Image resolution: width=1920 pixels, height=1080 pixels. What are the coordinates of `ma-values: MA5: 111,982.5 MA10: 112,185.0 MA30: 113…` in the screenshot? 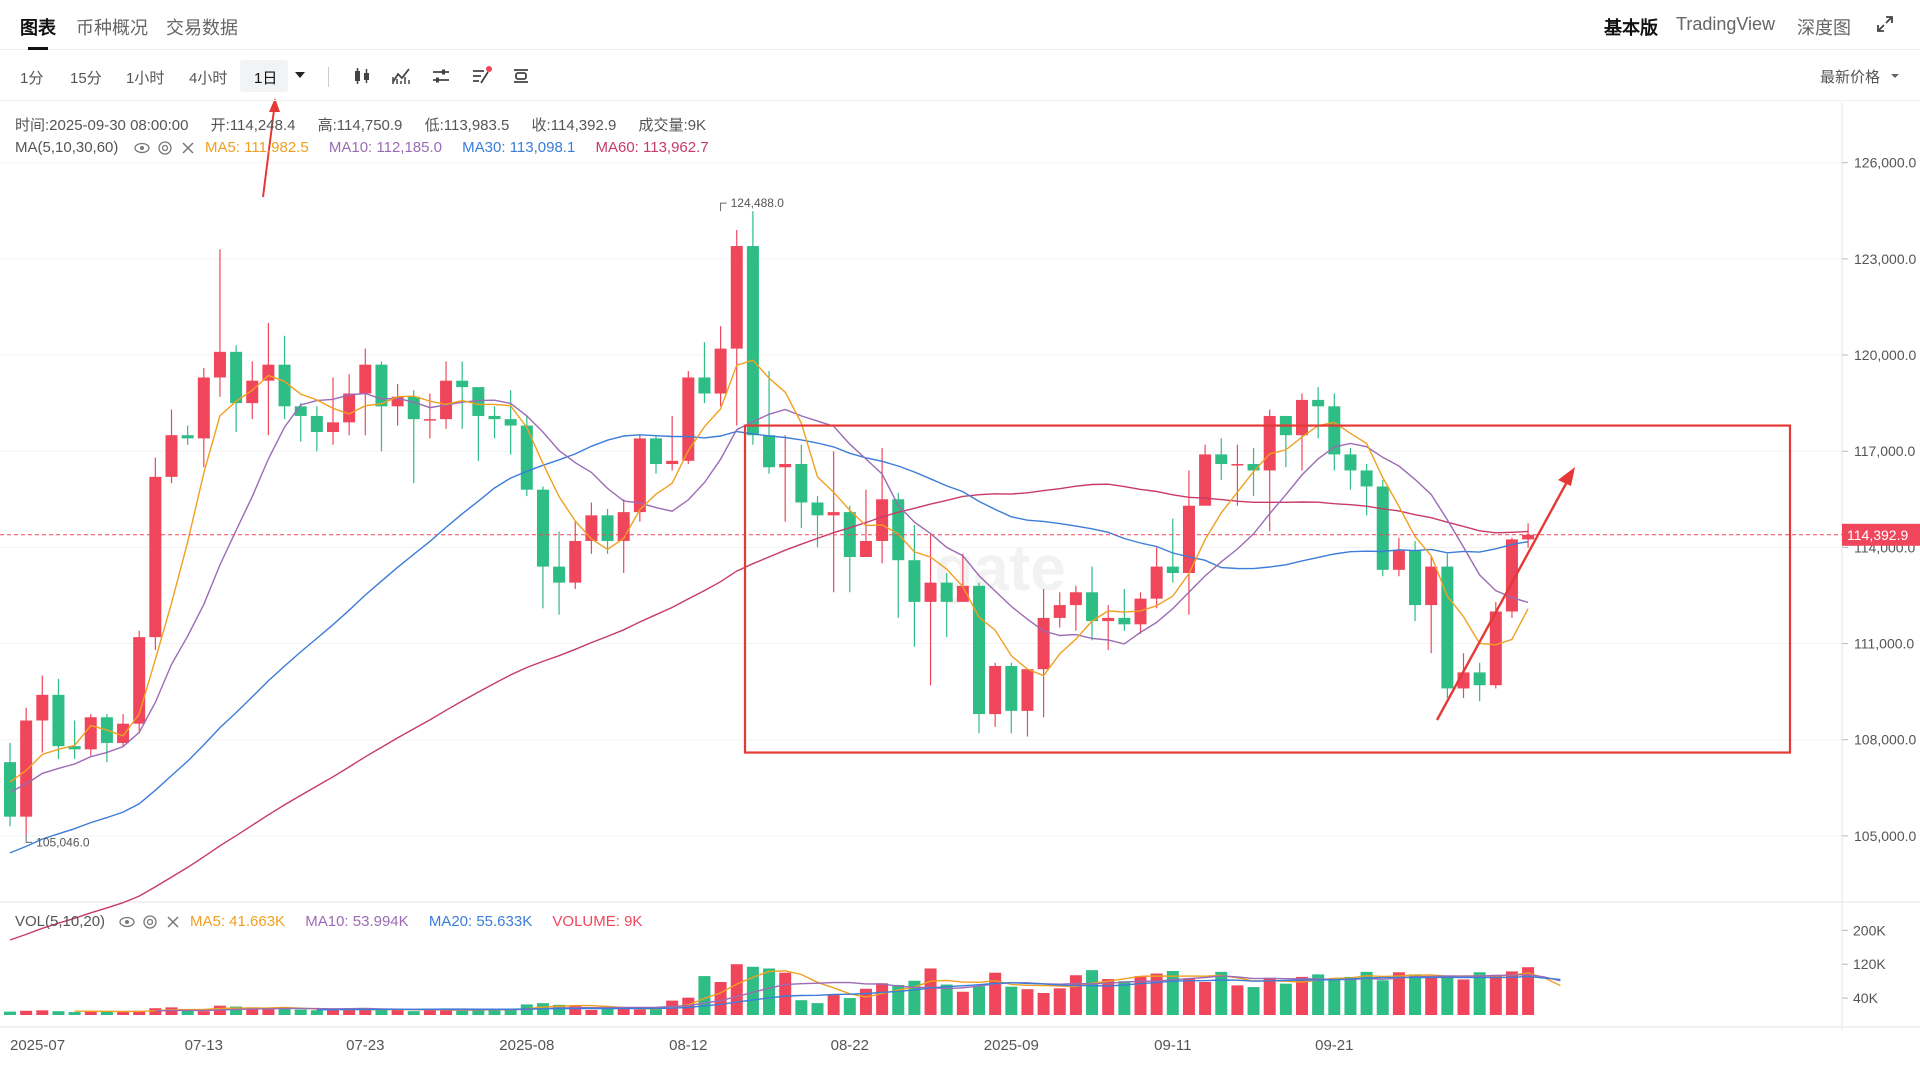 It's located at (457, 147).